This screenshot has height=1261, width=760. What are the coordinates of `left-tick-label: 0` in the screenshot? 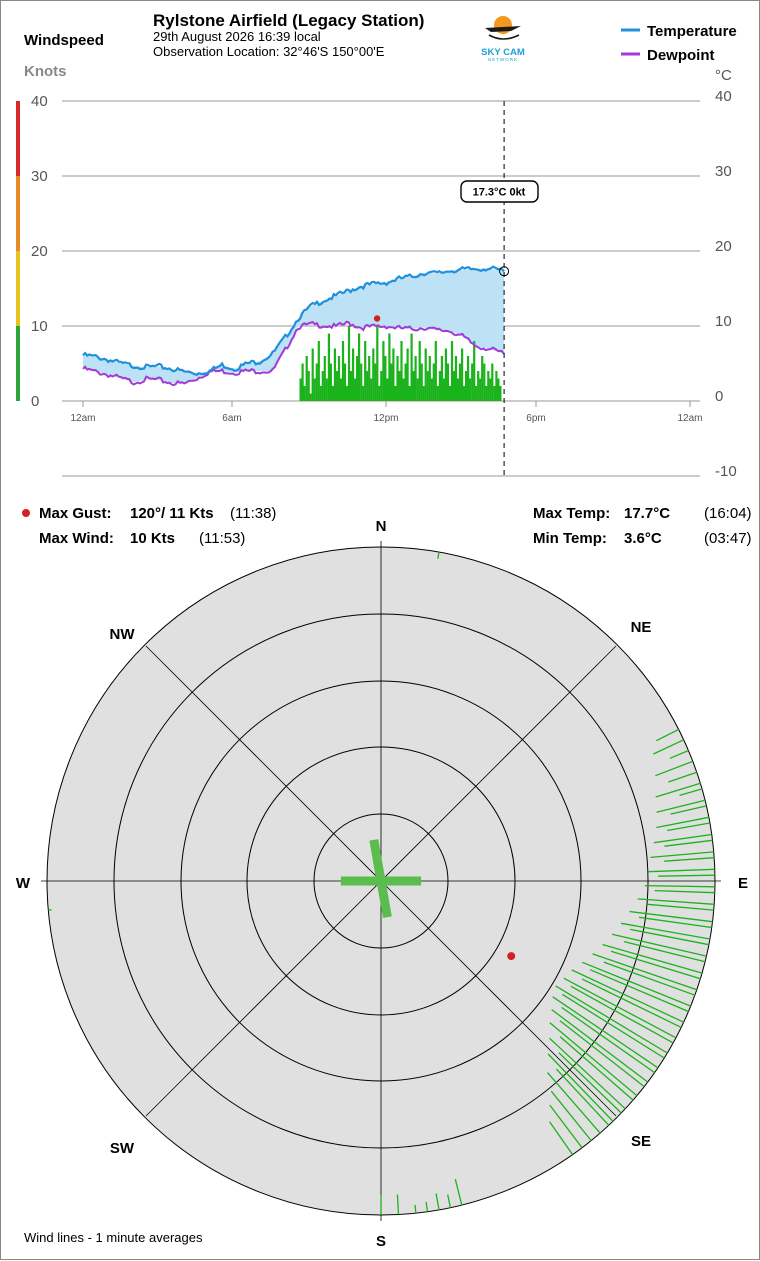 It's located at (35, 401).